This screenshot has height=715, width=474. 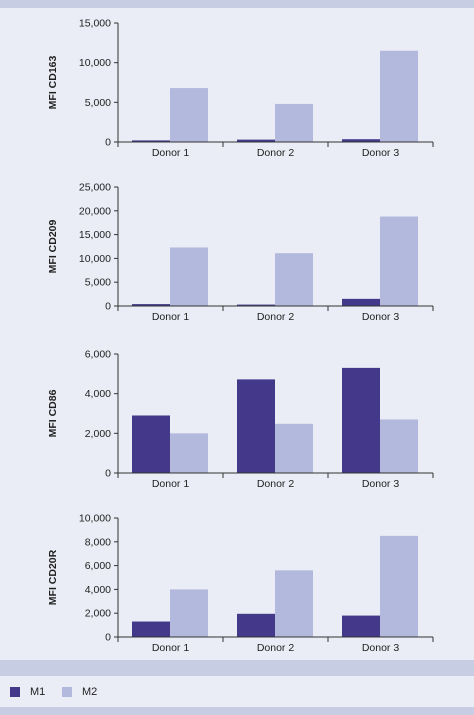 I want to click on top-band, so click(x=237, y=4).